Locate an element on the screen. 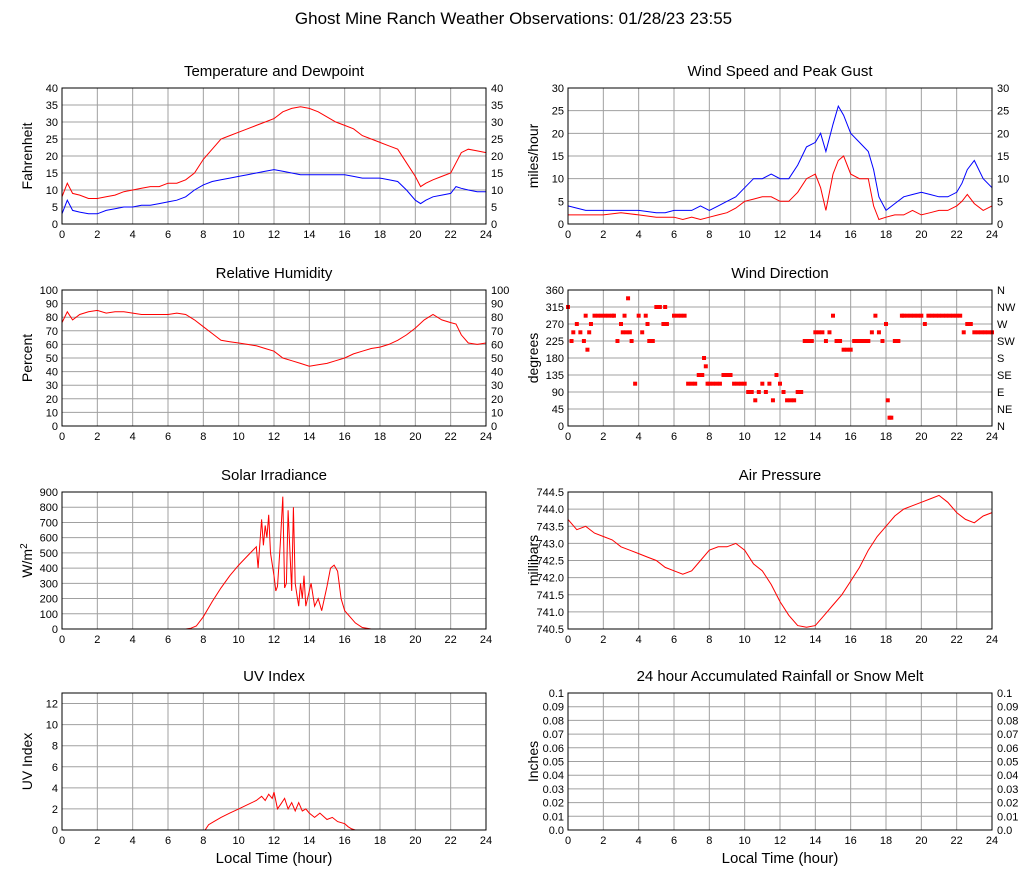 The height and width of the screenshot is (878, 1027). y-tick-label: 0 is located at coordinates (55, 427).